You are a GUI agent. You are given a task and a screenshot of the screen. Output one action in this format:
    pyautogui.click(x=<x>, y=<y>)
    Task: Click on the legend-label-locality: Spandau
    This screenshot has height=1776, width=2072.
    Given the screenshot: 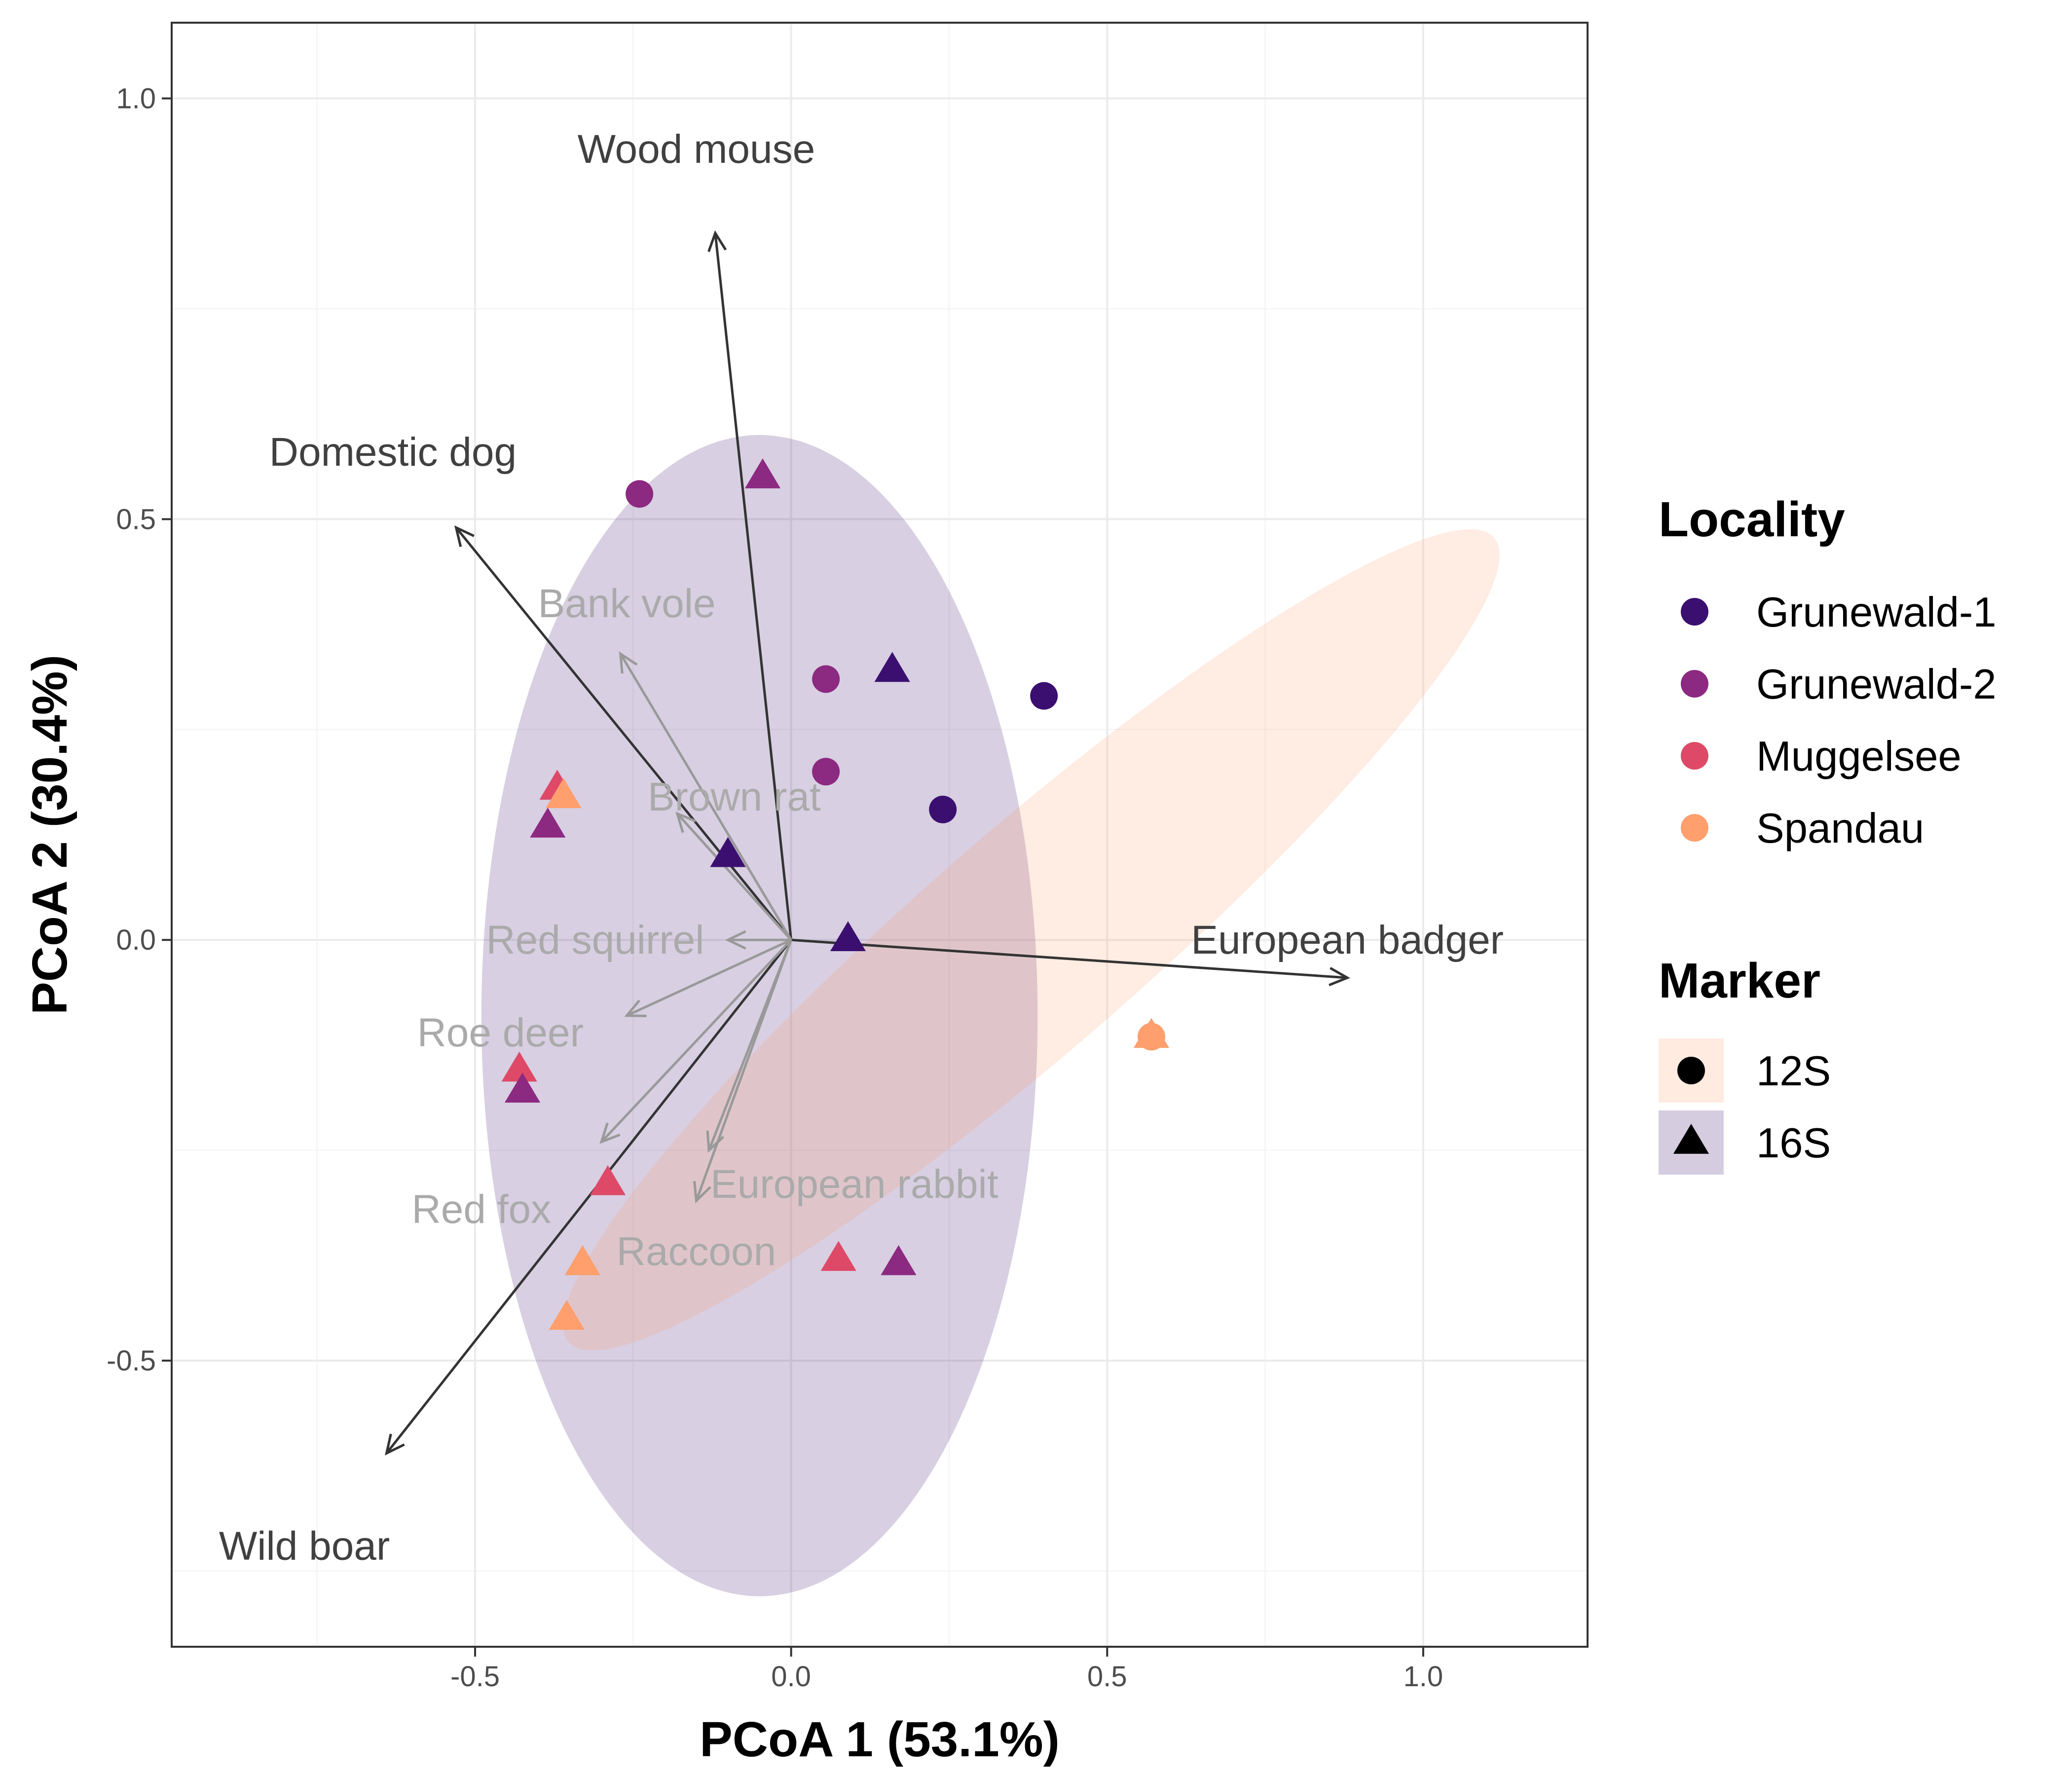 What is the action you would take?
    pyautogui.click(x=1840, y=829)
    